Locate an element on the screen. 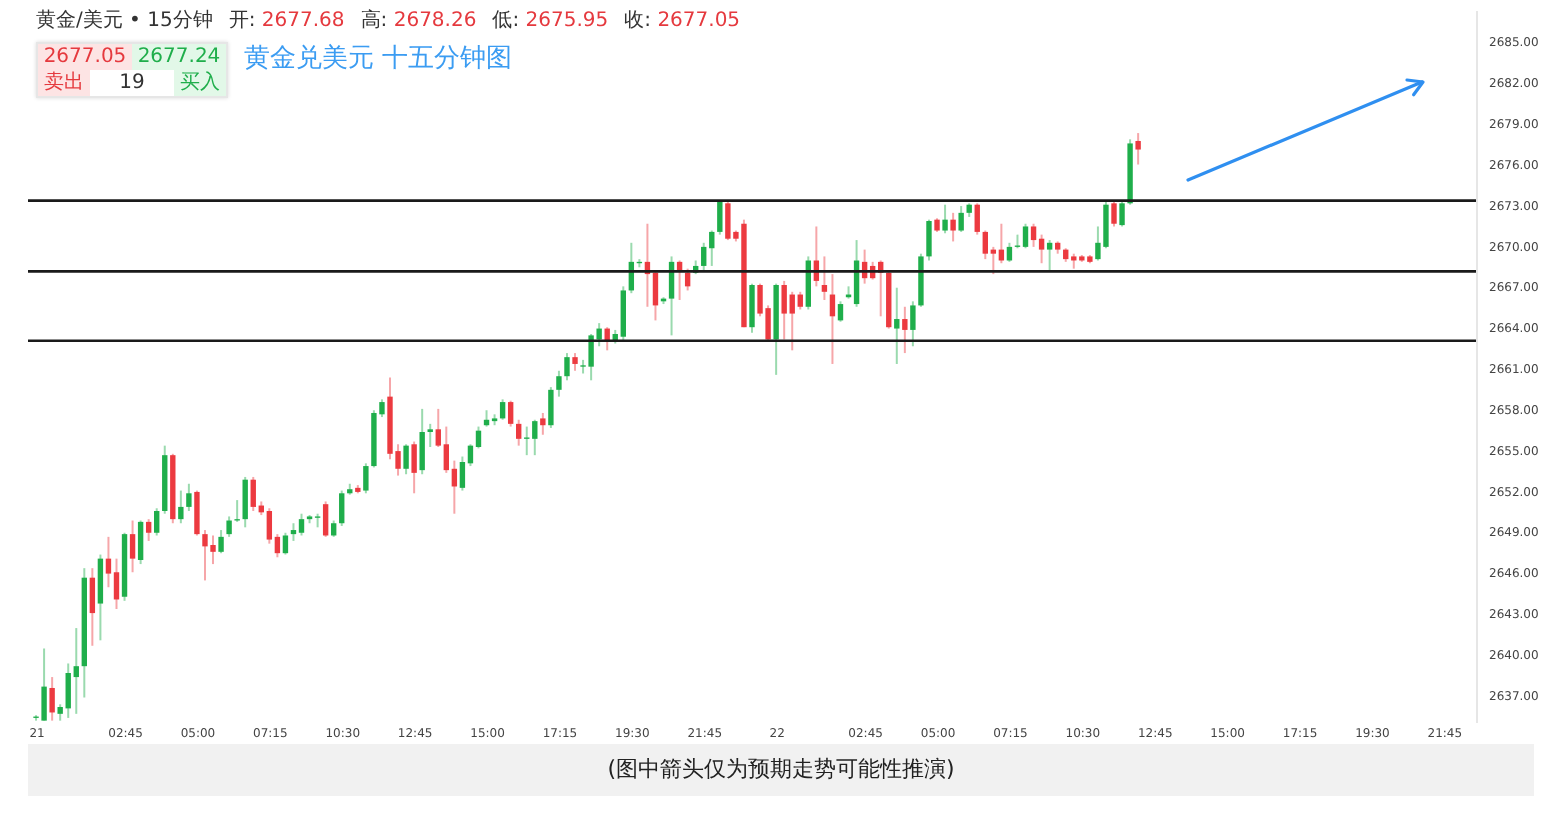  annotation: 2677.05 is located at coordinates (85, 57).